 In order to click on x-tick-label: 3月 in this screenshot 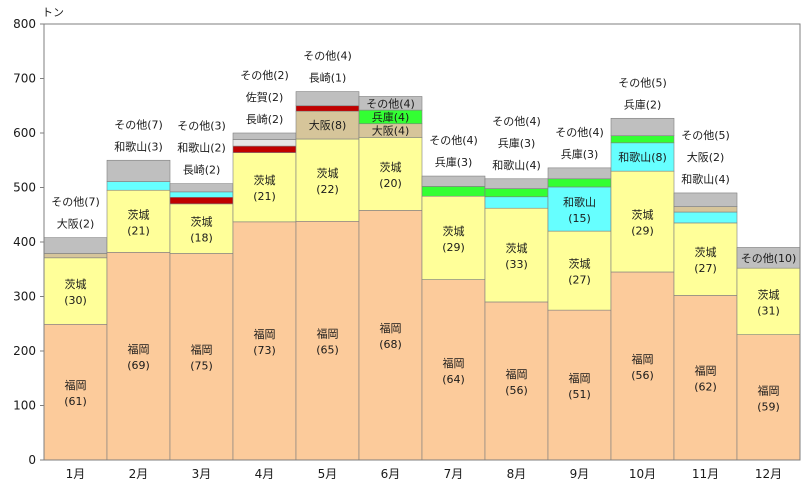, I will do `click(202, 474)`.